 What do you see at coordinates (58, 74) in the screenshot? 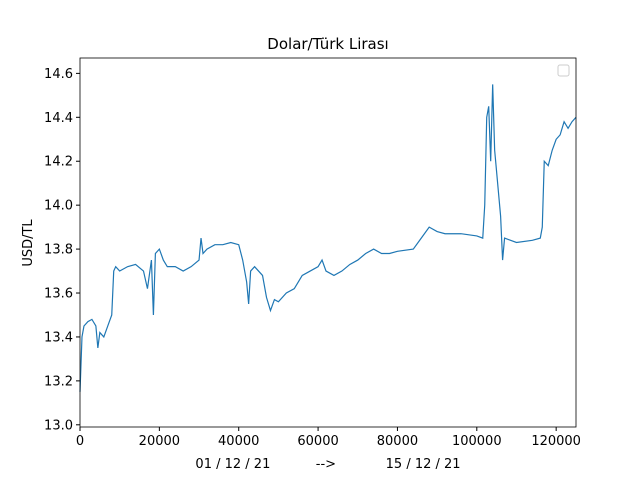
I see `y-tick-label: 14.6` at bounding box center [58, 74].